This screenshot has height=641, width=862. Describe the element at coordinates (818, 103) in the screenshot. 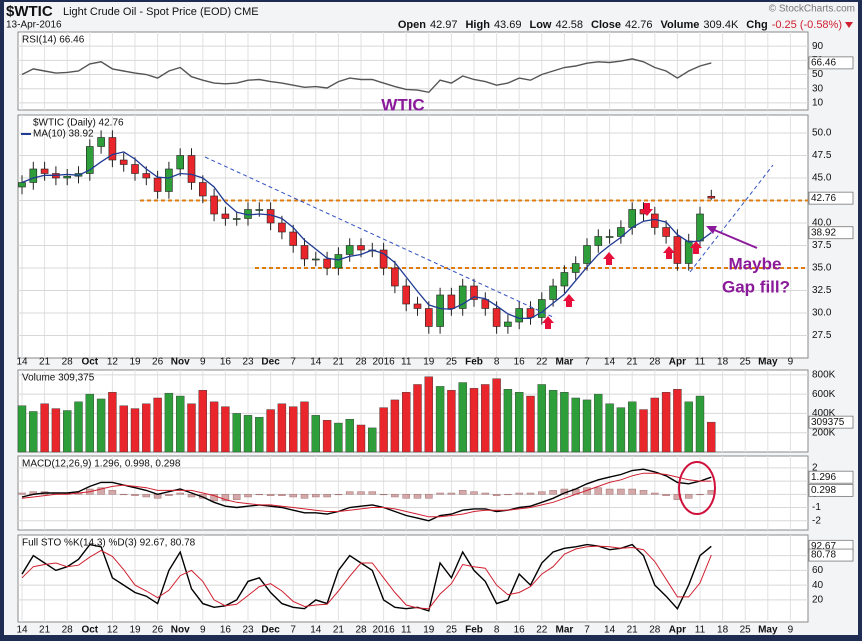

I see `y-tick-label: 10` at that location.